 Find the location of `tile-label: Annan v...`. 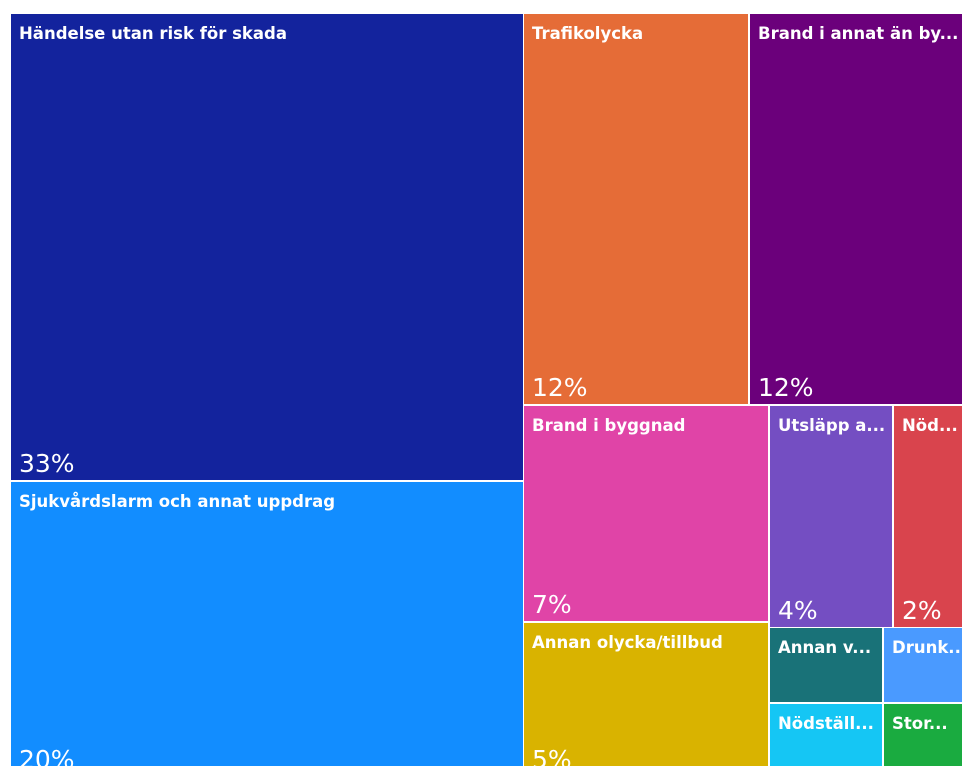

tile-label: Annan v... is located at coordinates (825, 647).